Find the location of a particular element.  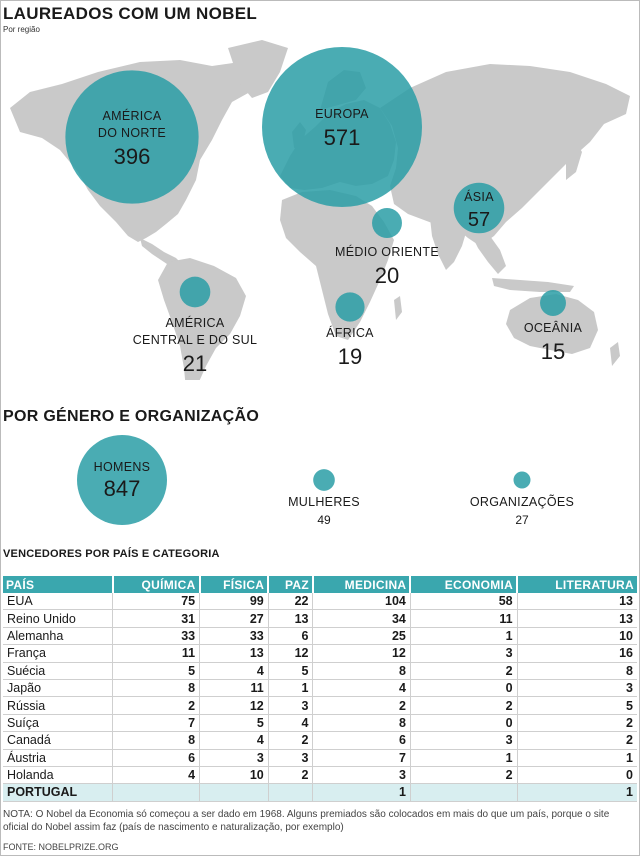

bubble-america-central-e-do-sul is located at coordinates (195, 292).